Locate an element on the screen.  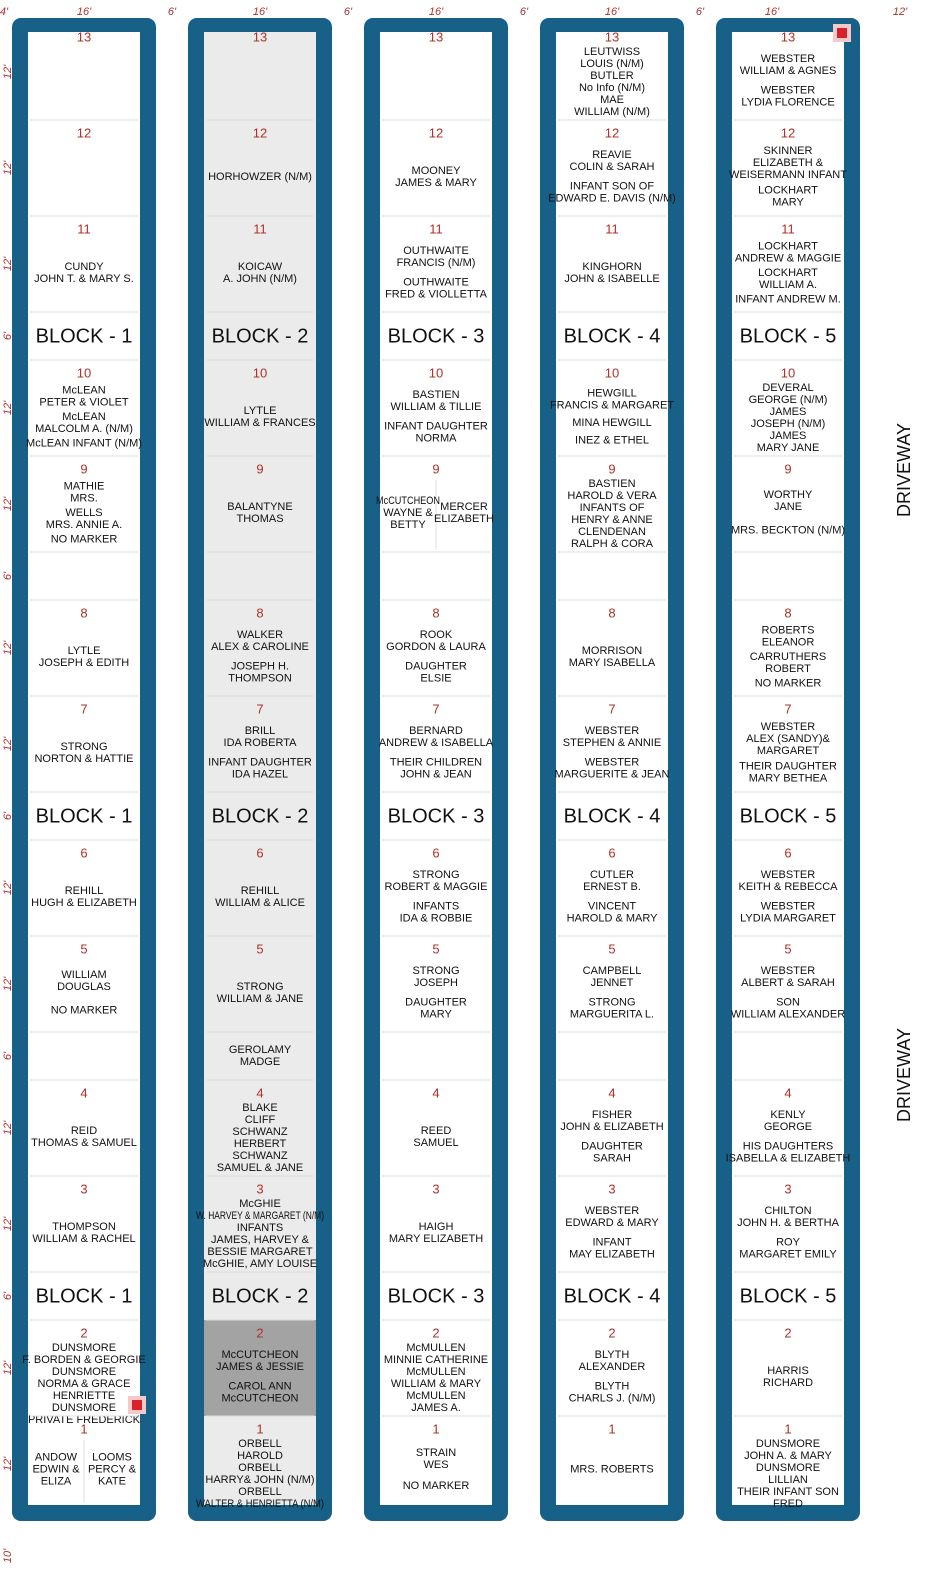
plot-name: MARY ISABELLA is located at coordinates (612, 663).